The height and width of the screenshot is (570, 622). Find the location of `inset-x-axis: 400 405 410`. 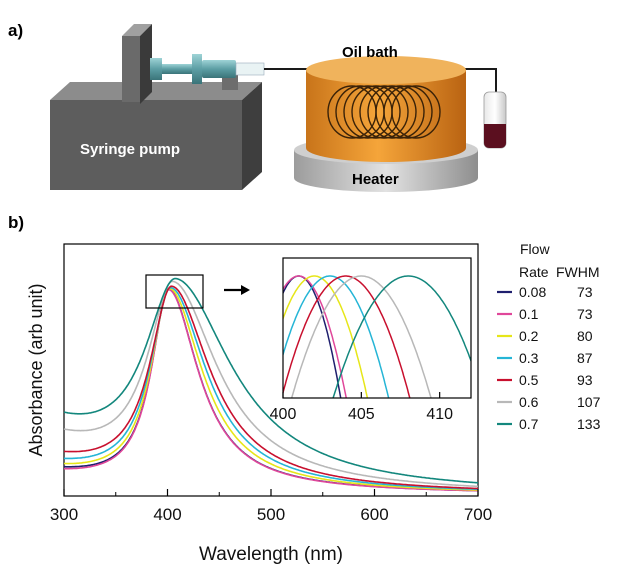

inset-x-axis: 400 405 410 is located at coordinates (361, 407).